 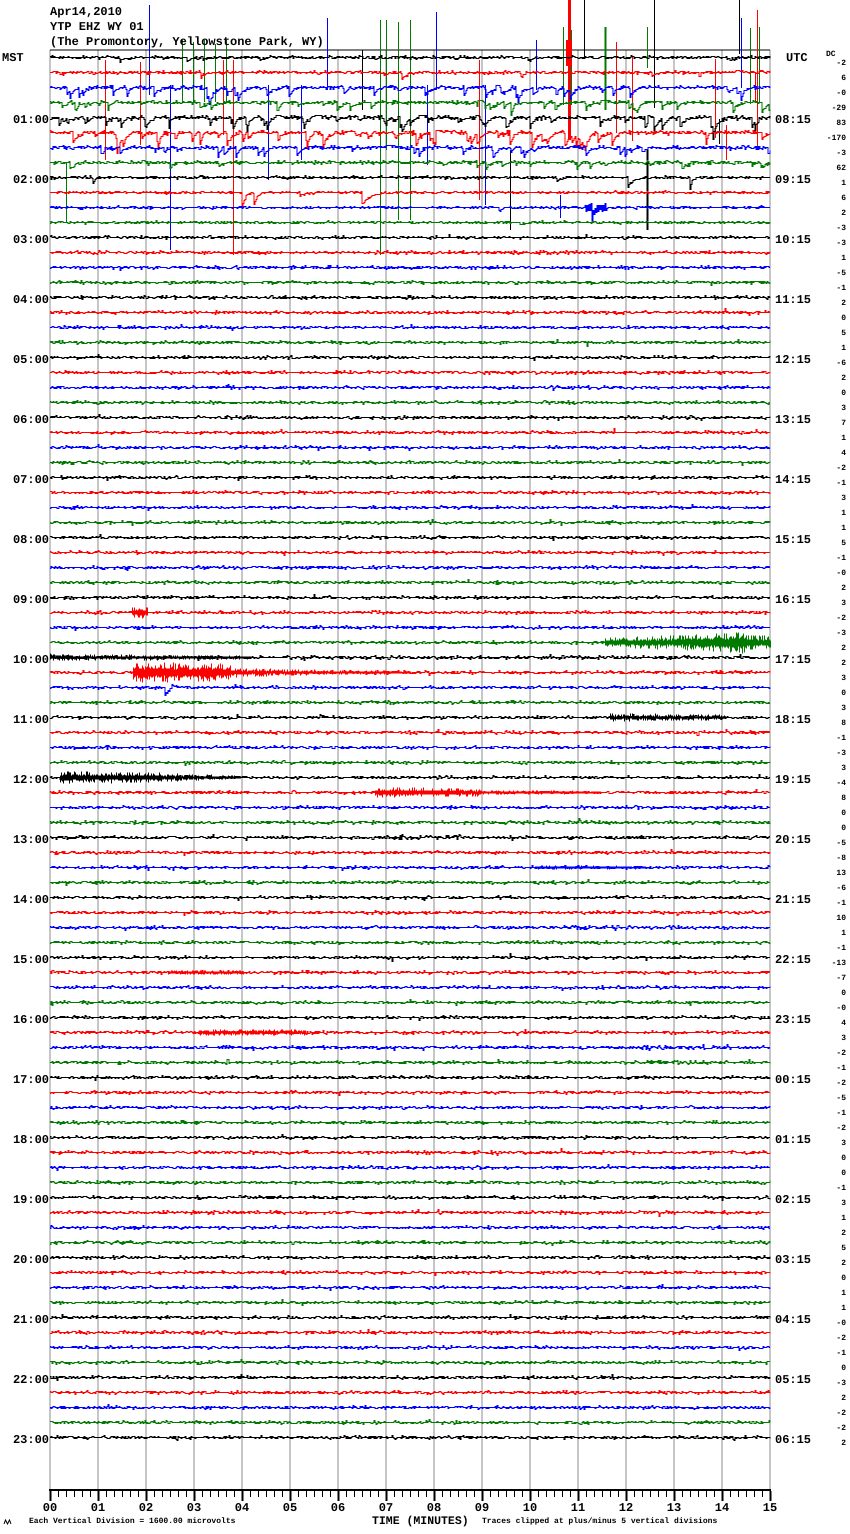 What do you see at coordinates (793, 1260) in the screenshot?
I see `svg-text: 03:15` at bounding box center [793, 1260].